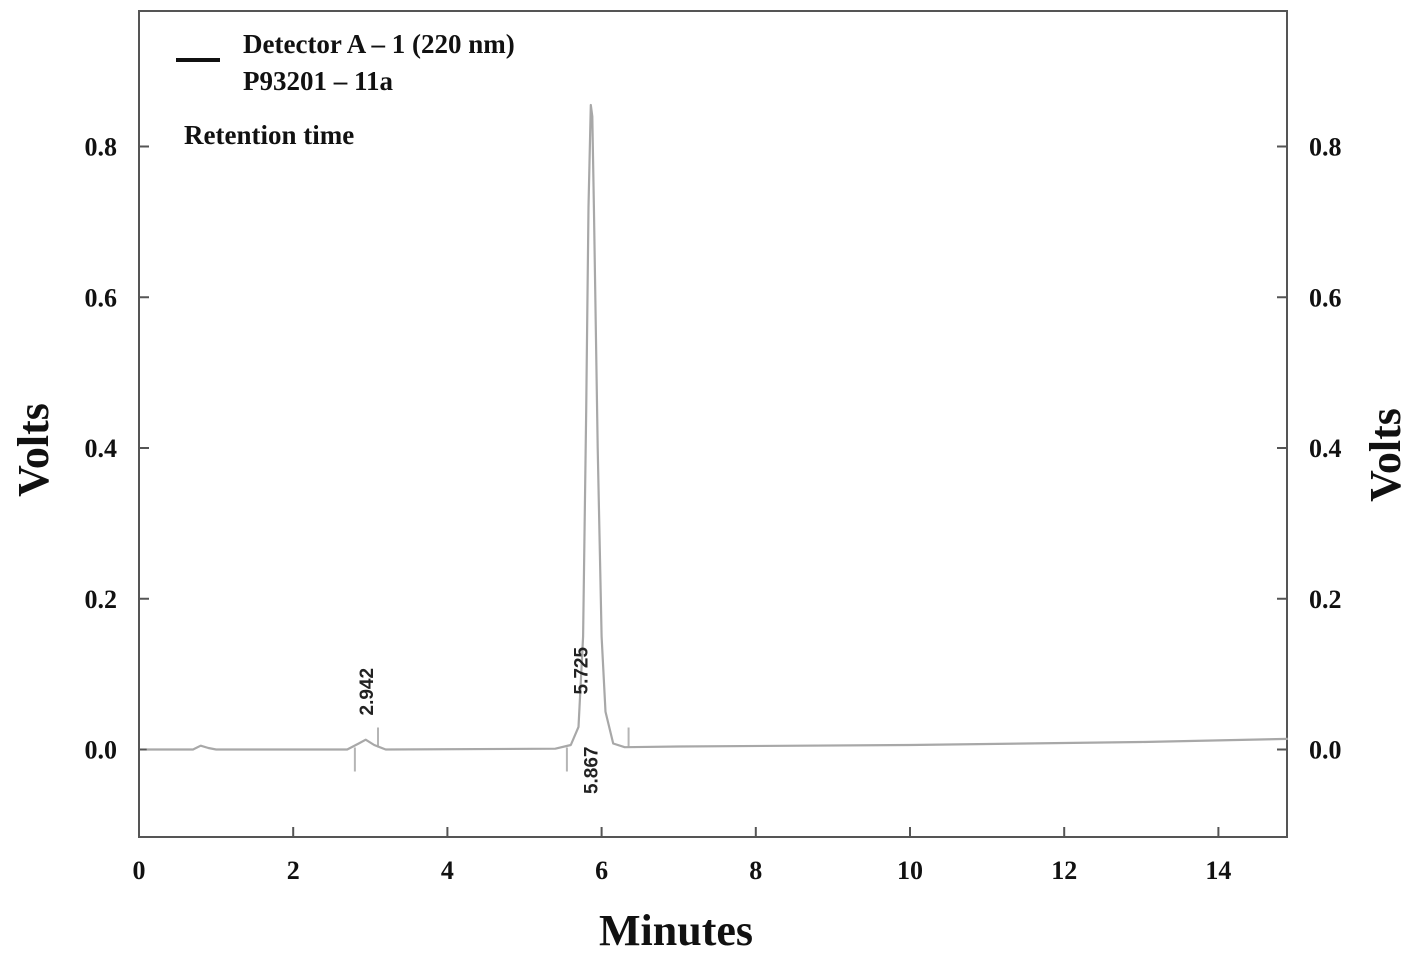 This screenshot has width=1417, height=963. I want to click on y-tick-label-left: 0.2, so click(101, 599).